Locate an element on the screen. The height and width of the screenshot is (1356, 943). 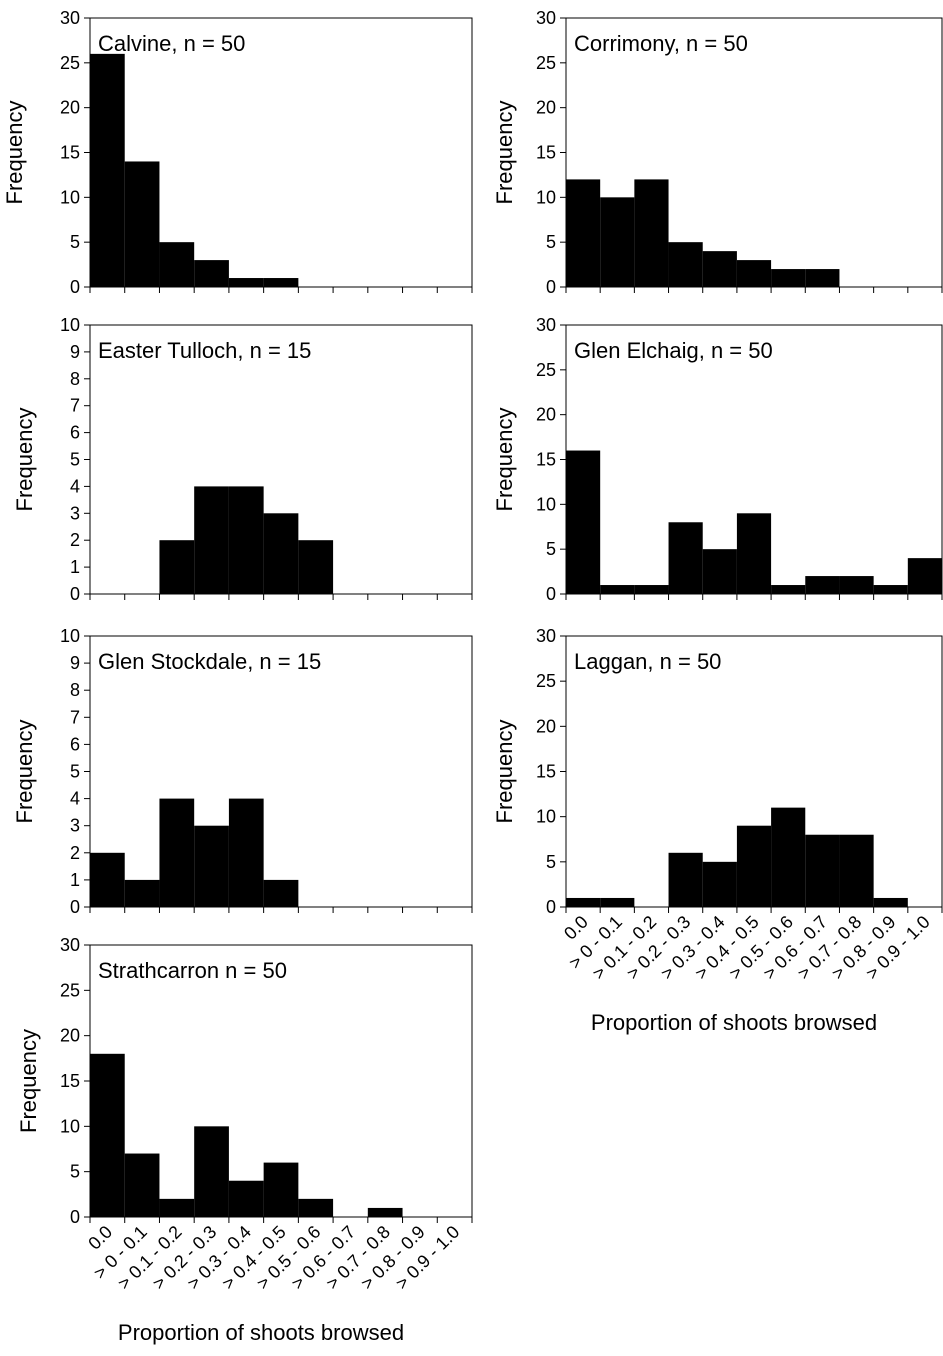
panel-title: Easter Tulloch, n = 15 is located at coordinates (204, 350).